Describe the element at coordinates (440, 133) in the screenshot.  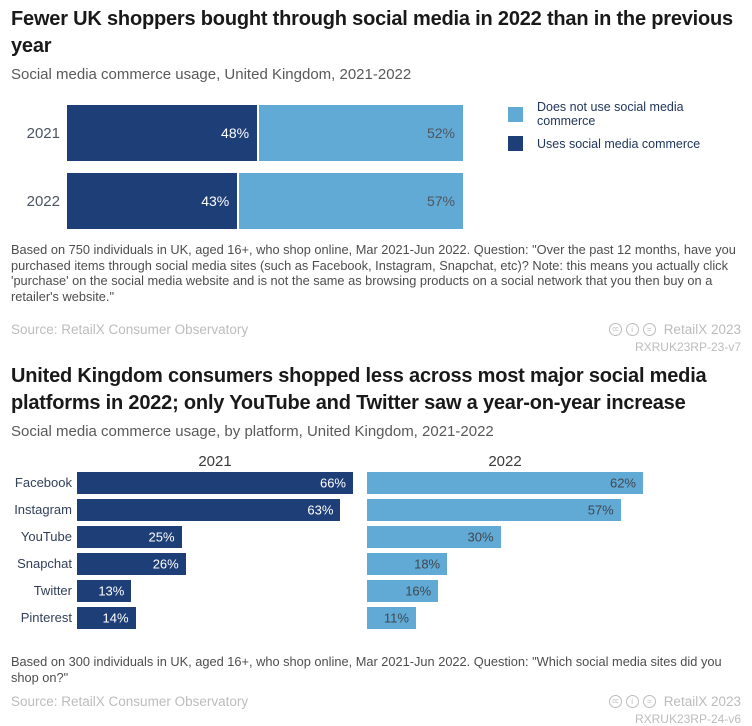
I see `value-label: 52%` at that location.